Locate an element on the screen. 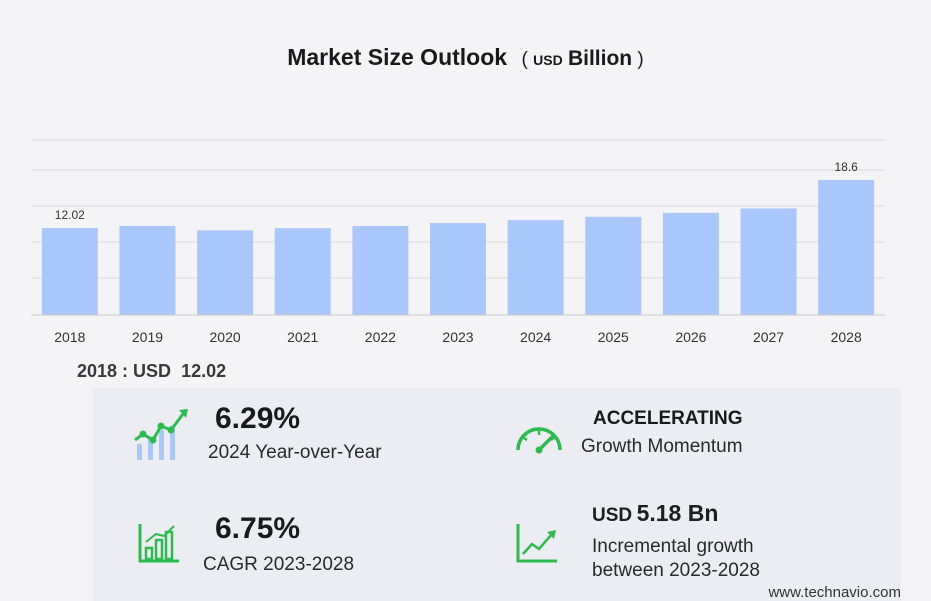 This screenshot has width=931, height=601. x-tick-label: 2025 is located at coordinates (613, 337).